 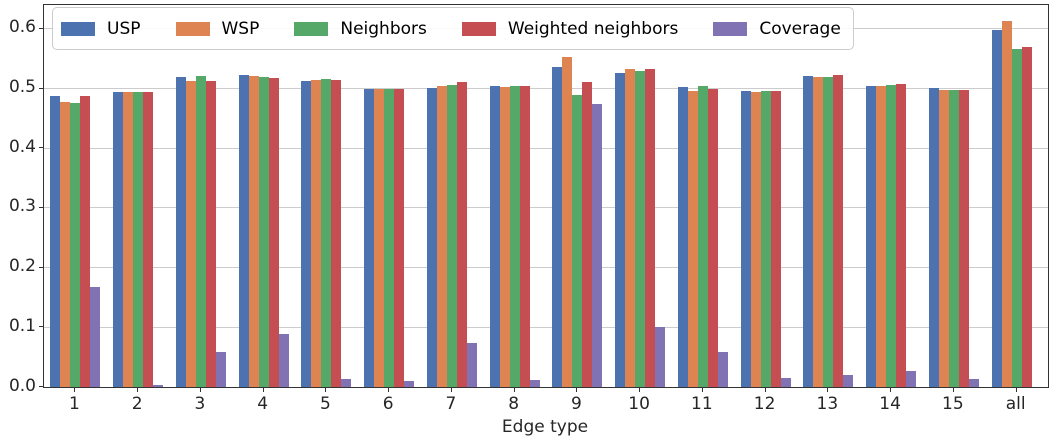 I want to click on legend-item-neighbors: Neighbors, so click(x=360, y=29).